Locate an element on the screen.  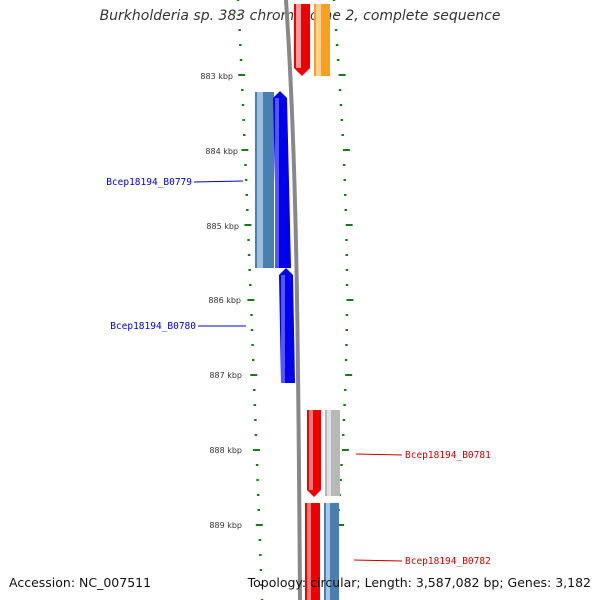
scale-label-883: 883 kbp is located at coordinates (216, 76).